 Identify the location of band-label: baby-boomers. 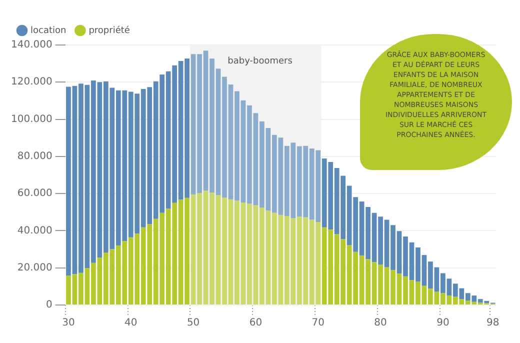
(260, 61).